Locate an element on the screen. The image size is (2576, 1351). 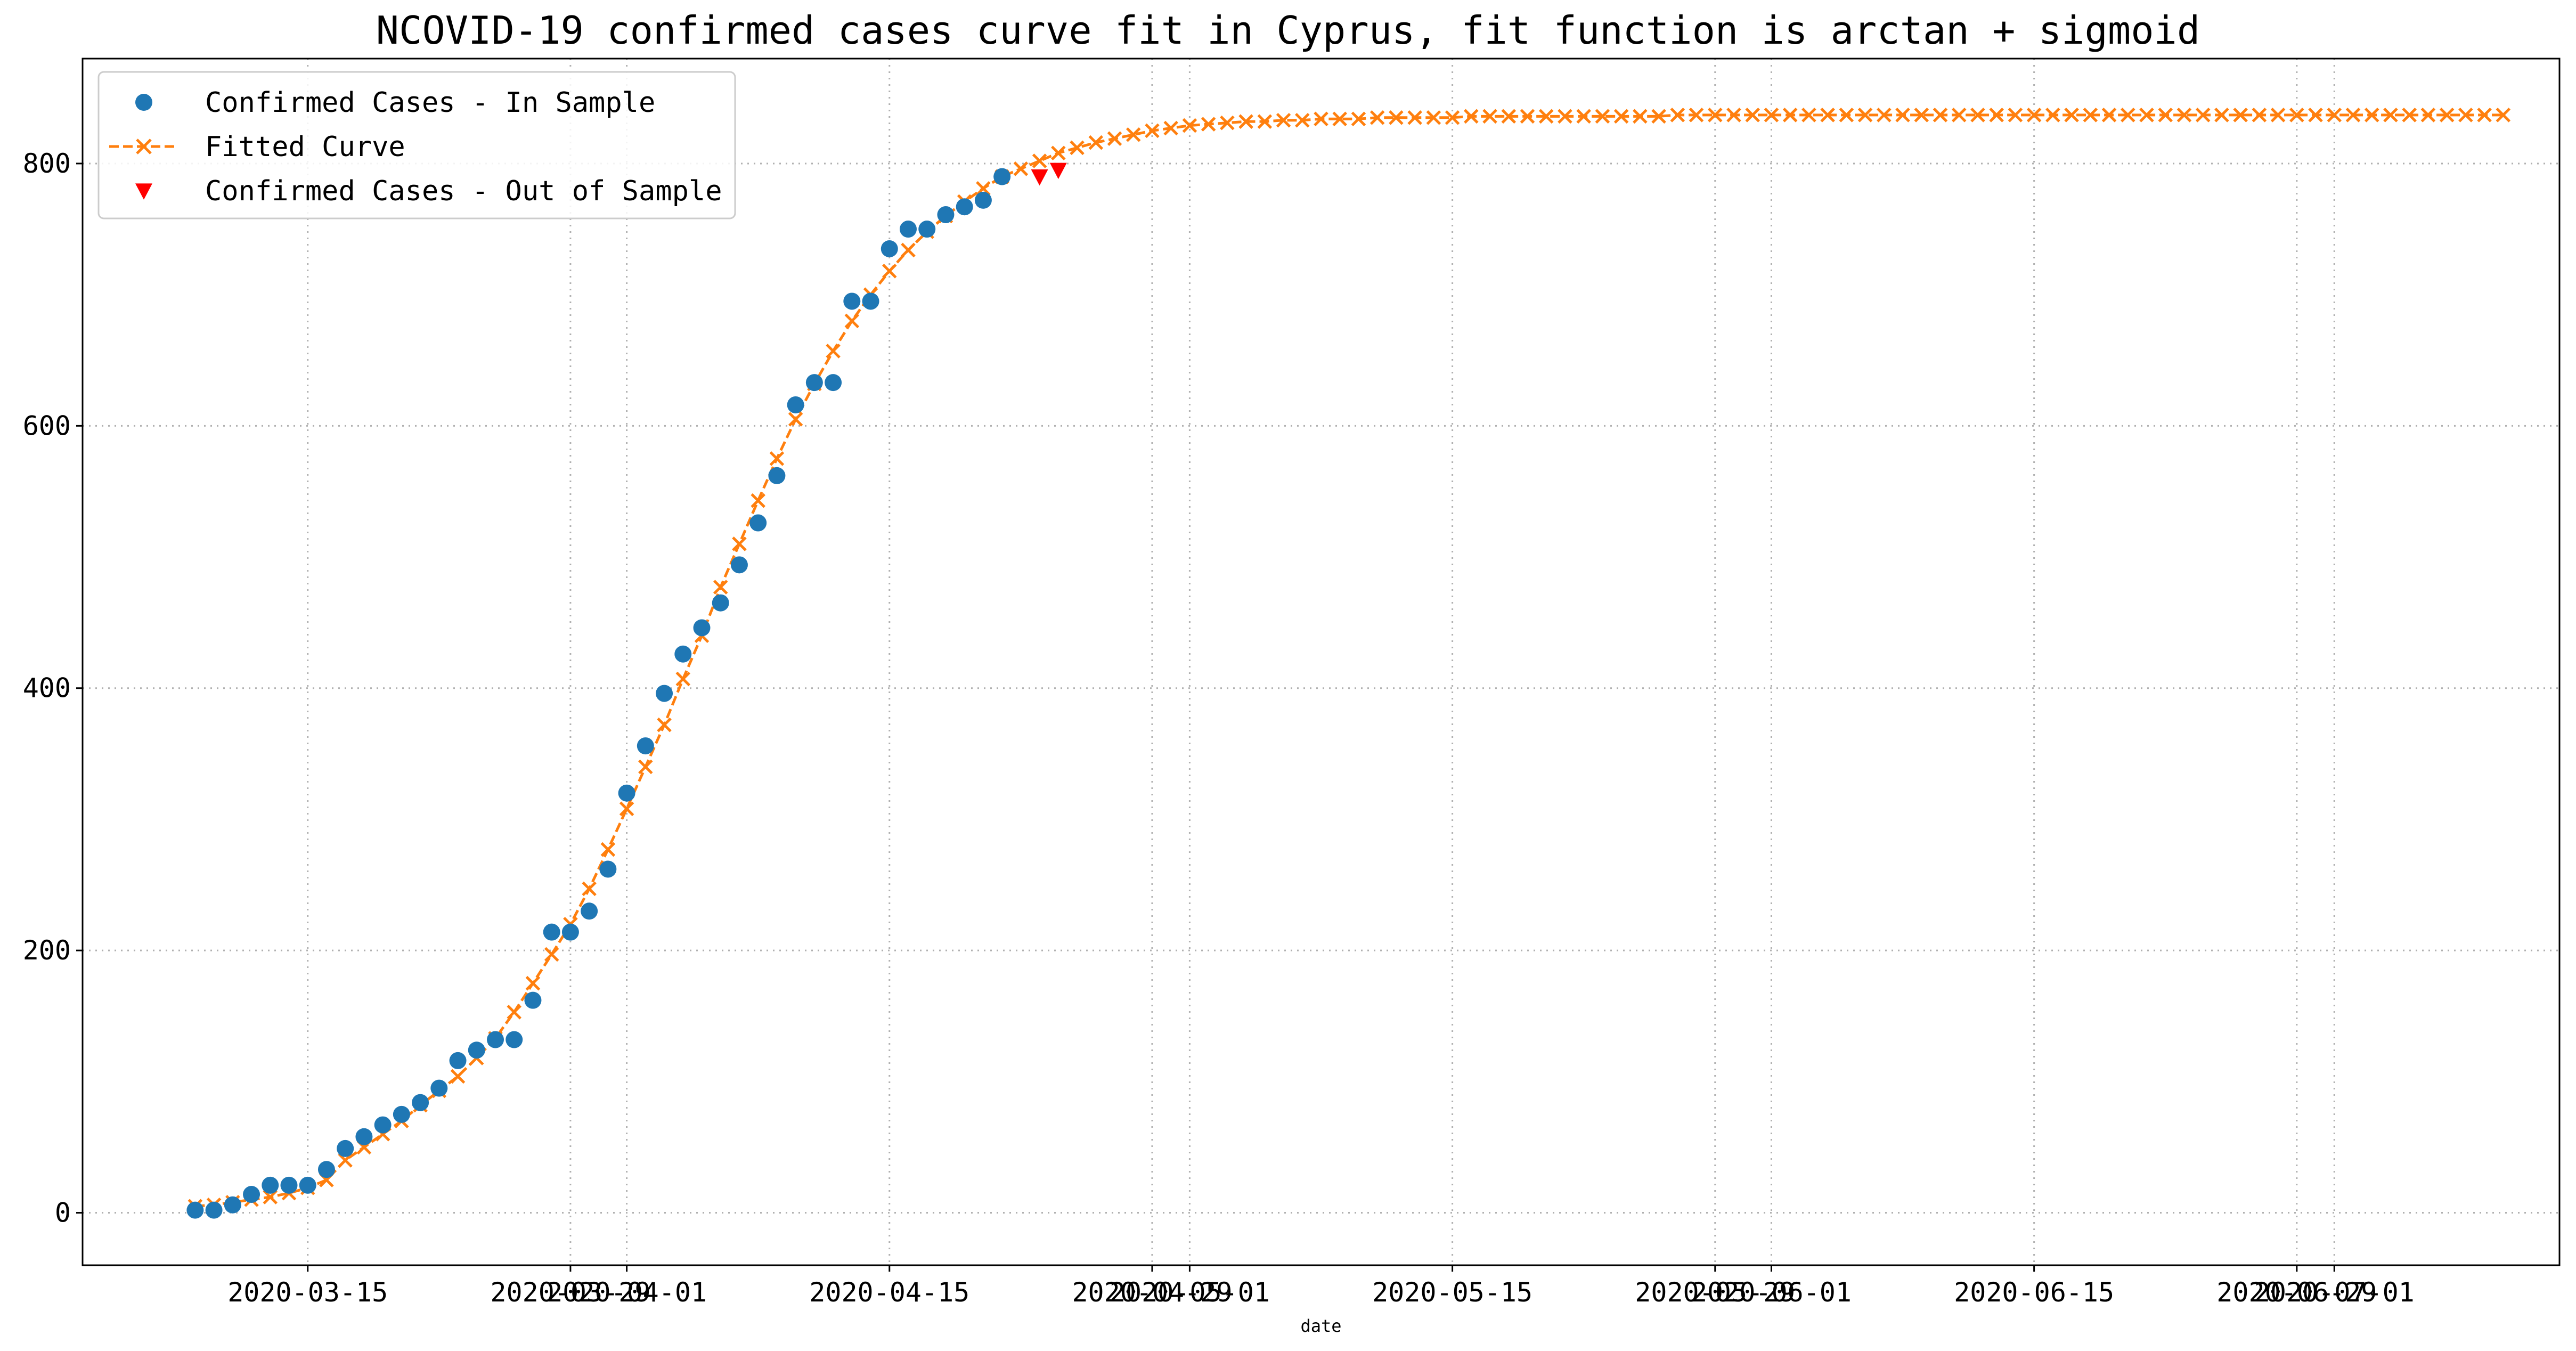
y-tick-label: 400 is located at coordinates (47, 688).